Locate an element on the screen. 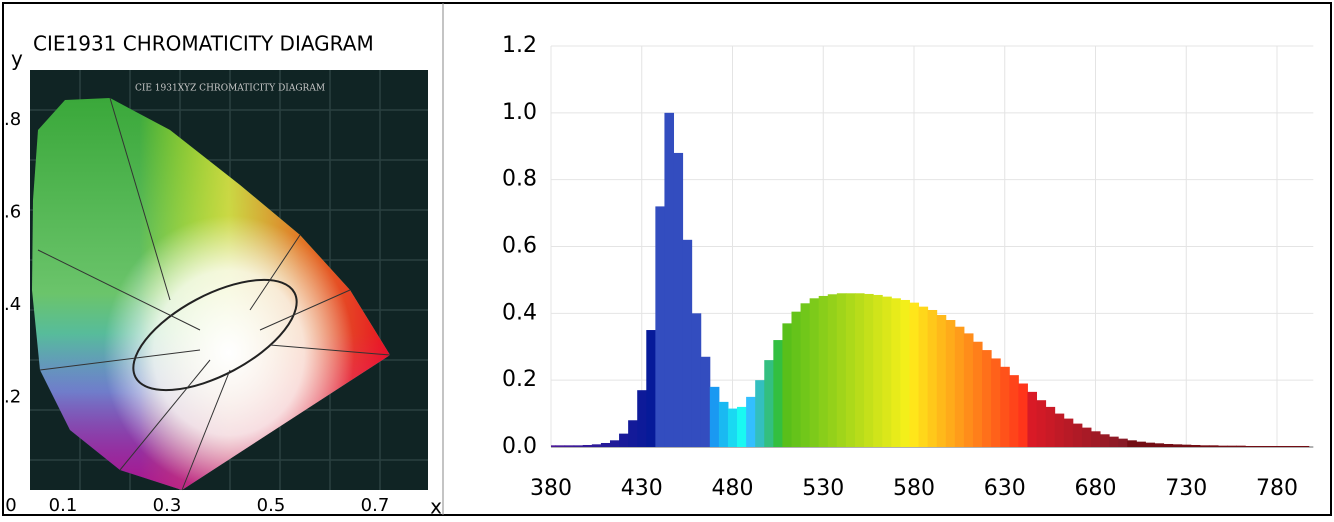 The width and height of the screenshot is (1334, 522). y-tick-label: 0.2 is located at coordinates (519, 379).